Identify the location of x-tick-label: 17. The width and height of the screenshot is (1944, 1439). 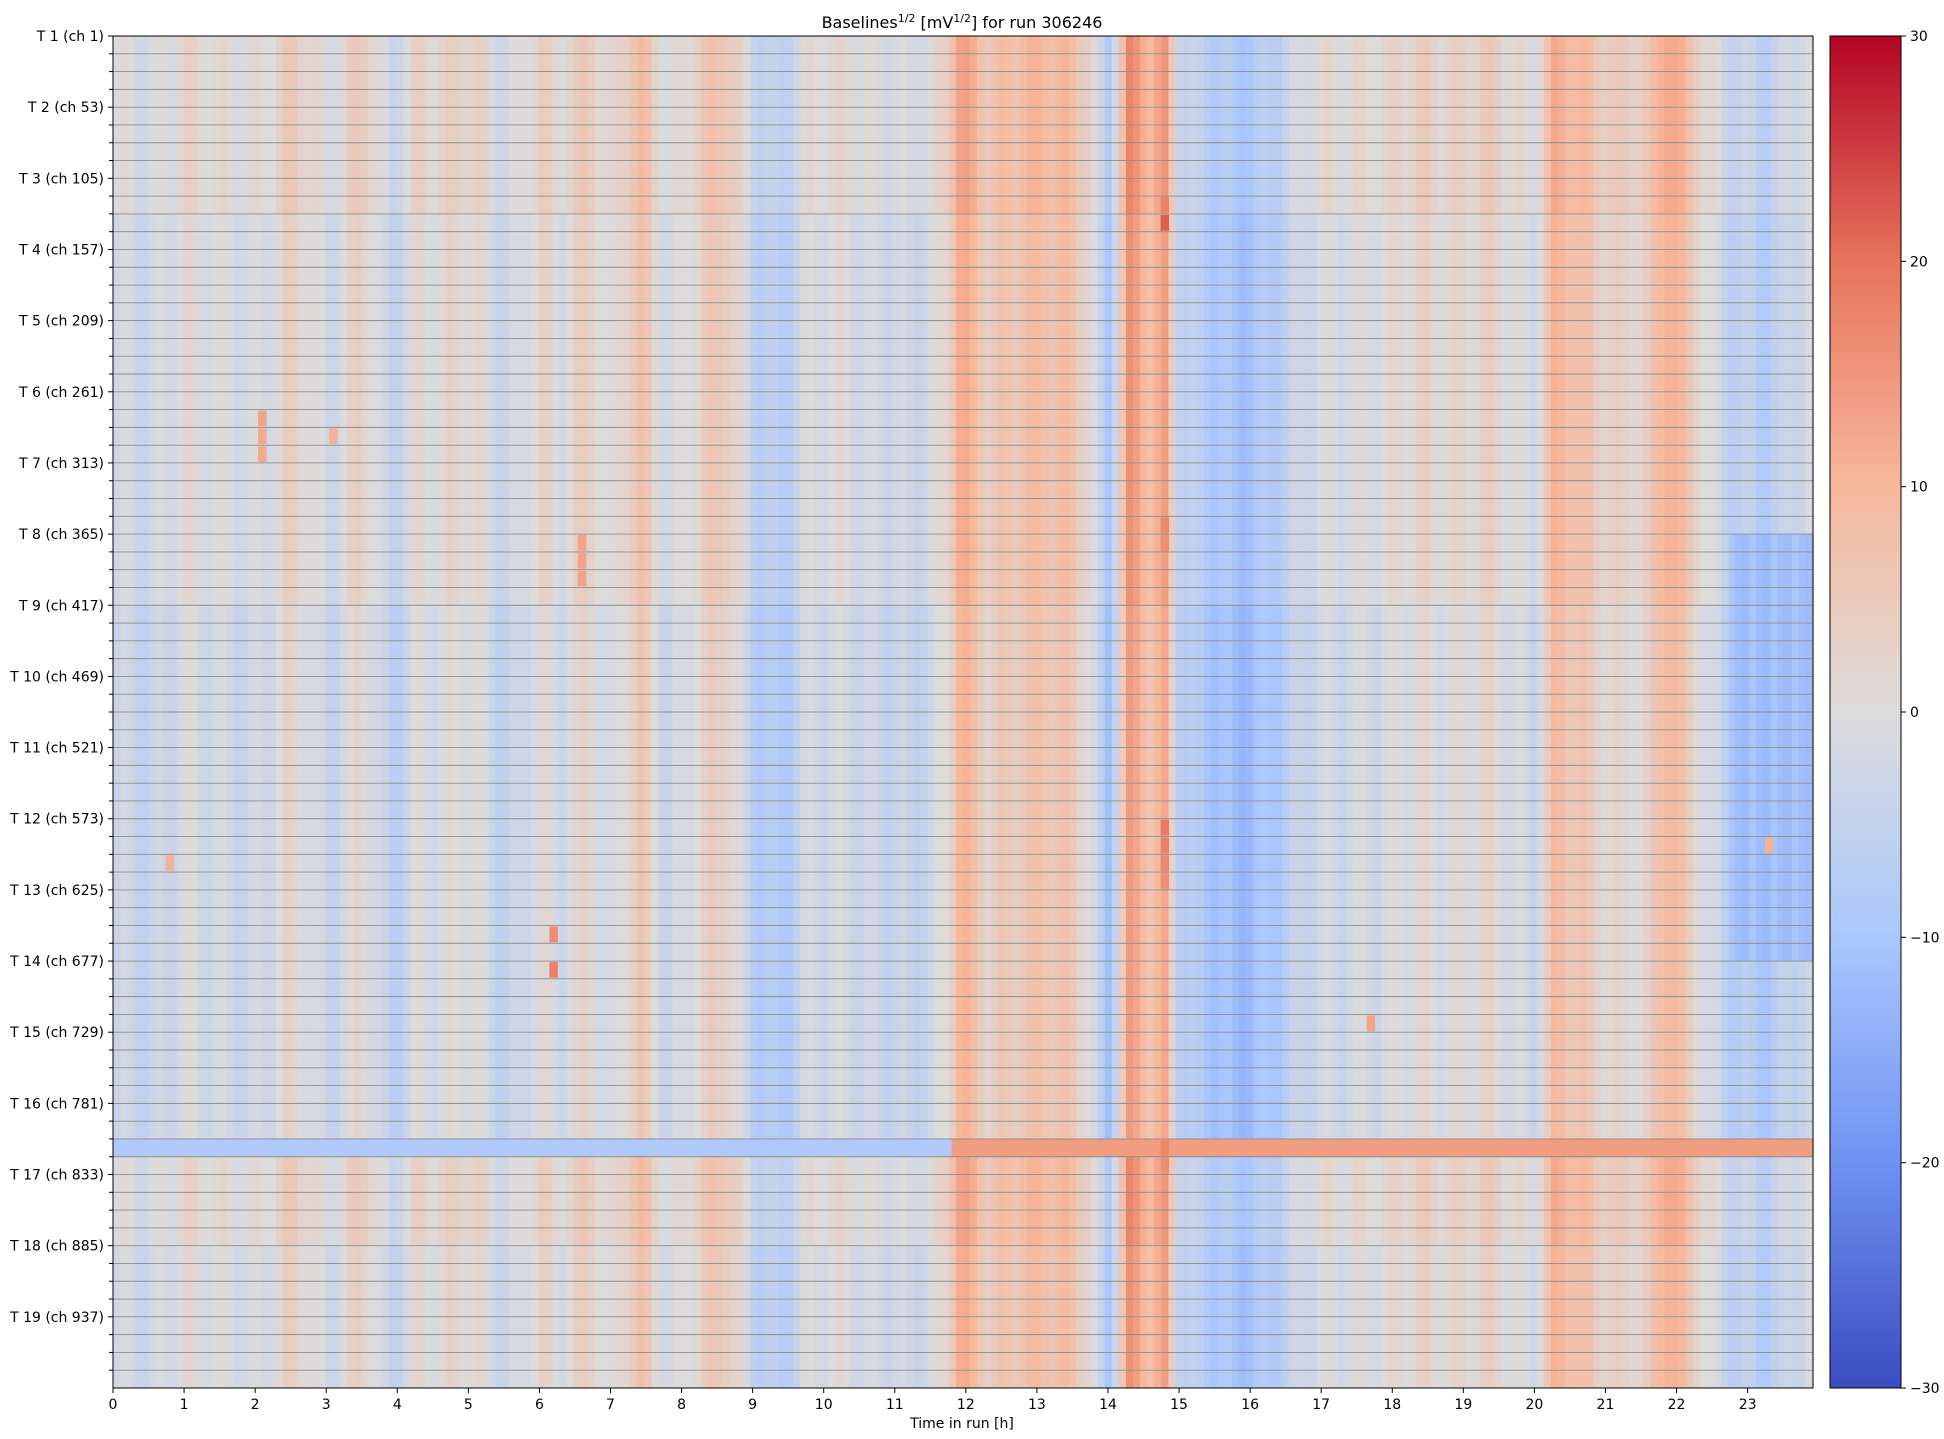
(1321, 1405).